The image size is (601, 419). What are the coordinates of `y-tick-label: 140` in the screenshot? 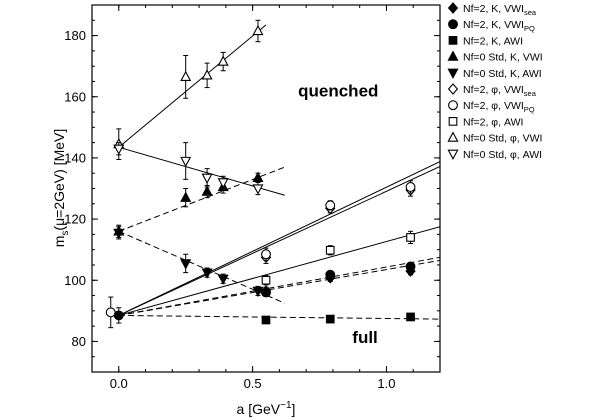 It's located at (75, 157).